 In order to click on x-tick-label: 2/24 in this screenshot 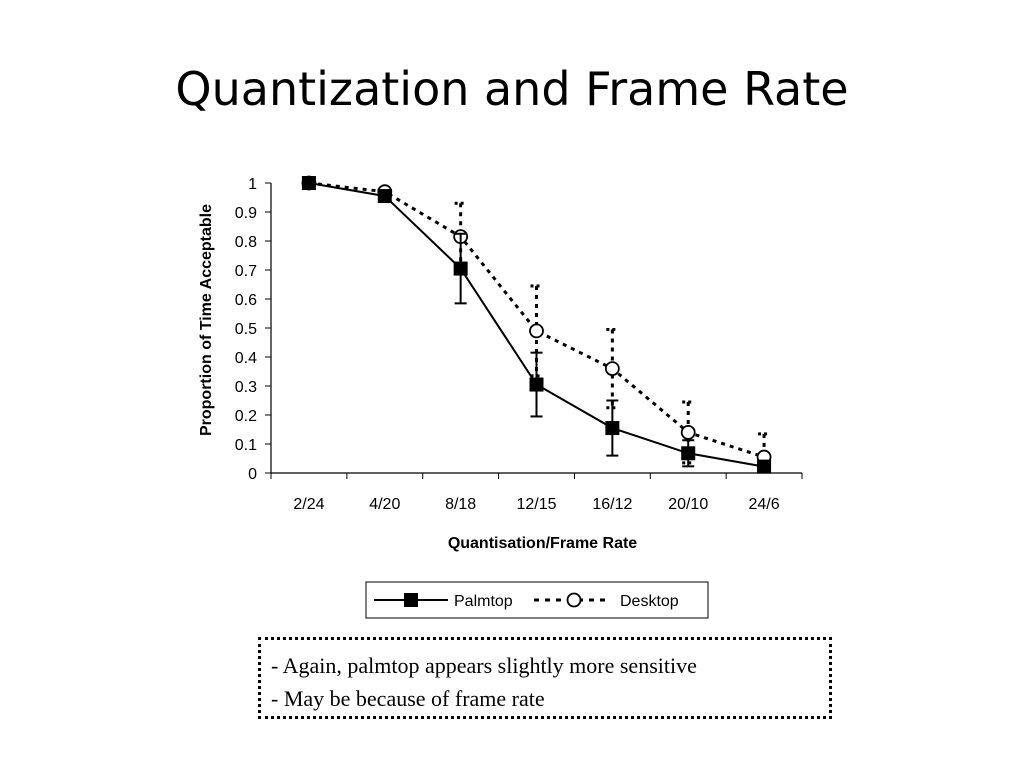, I will do `click(308, 504)`.